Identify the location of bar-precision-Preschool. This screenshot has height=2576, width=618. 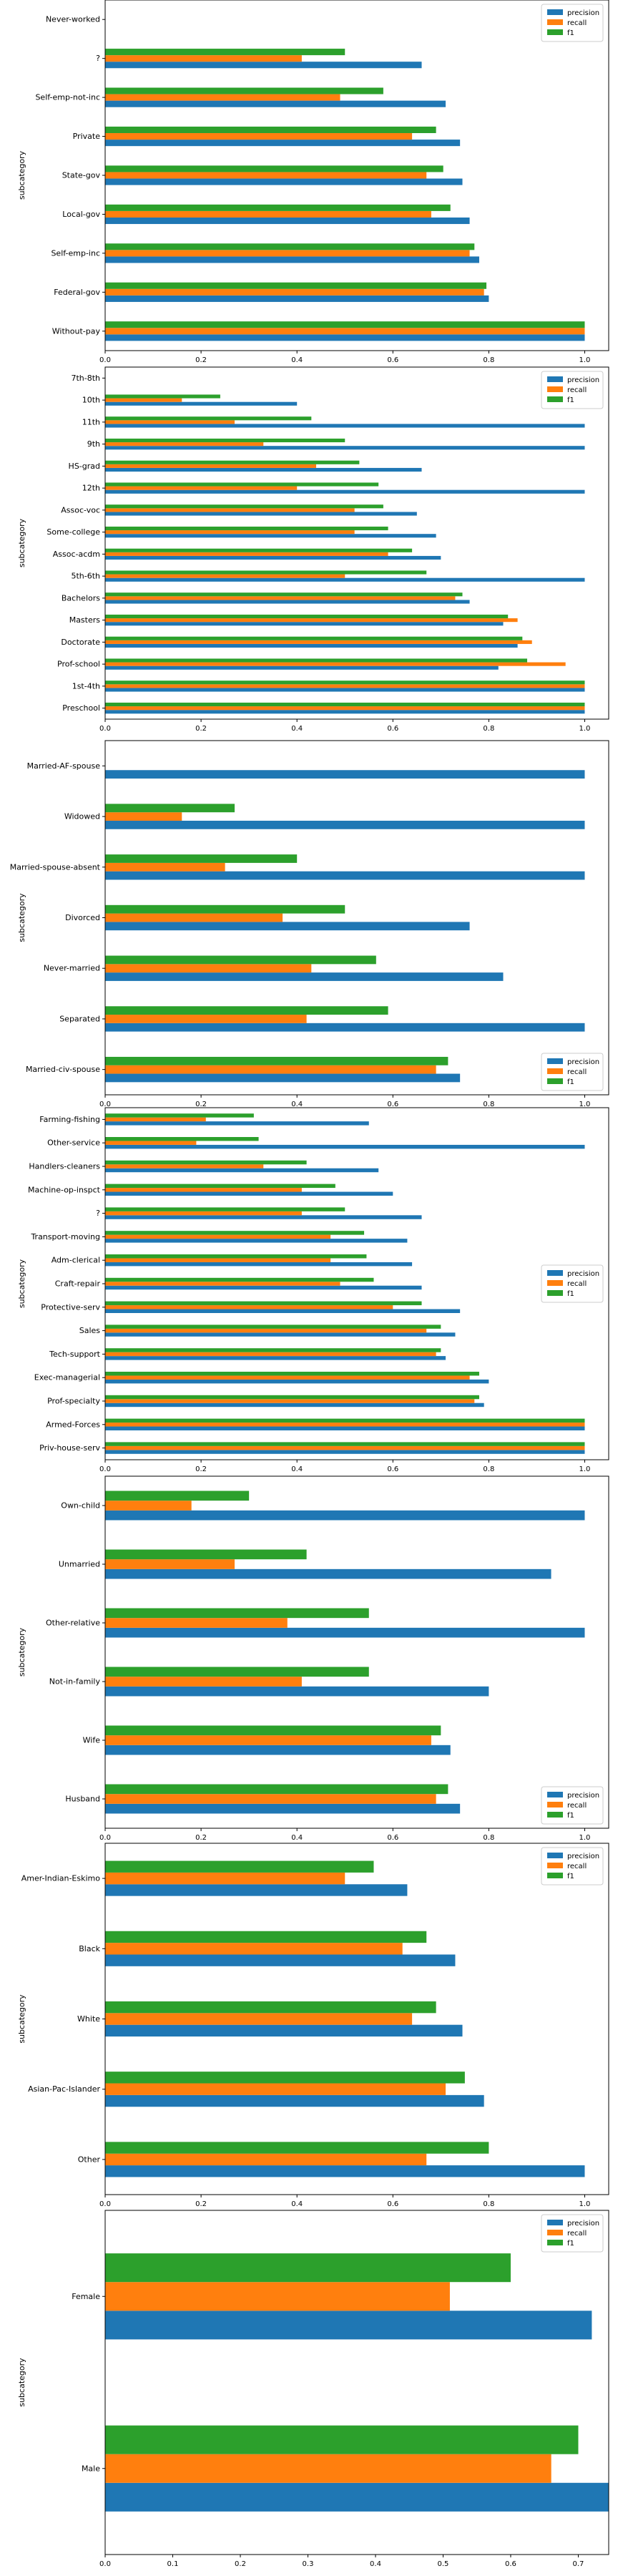
(345, 712).